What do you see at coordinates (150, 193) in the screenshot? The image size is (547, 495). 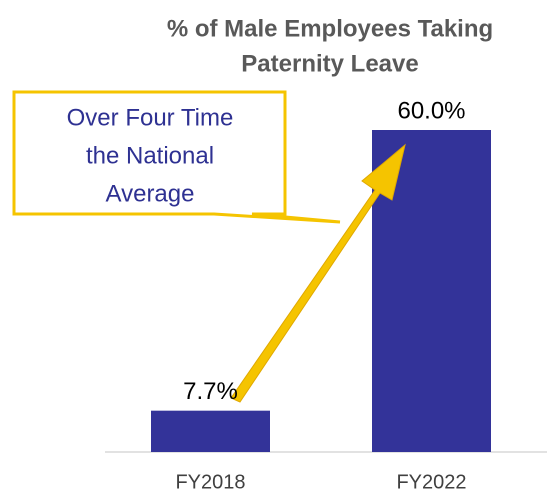 I see `annotation: Average` at bounding box center [150, 193].